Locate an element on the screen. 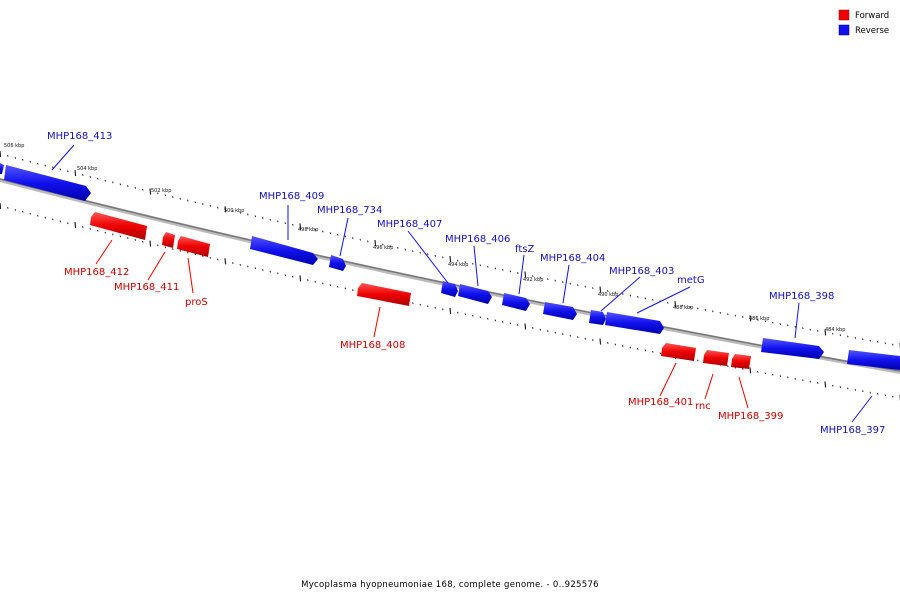 Image resolution: width=900 pixels, height=600 pixels. scale-label: 494 kbp is located at coordinates (458, 265).